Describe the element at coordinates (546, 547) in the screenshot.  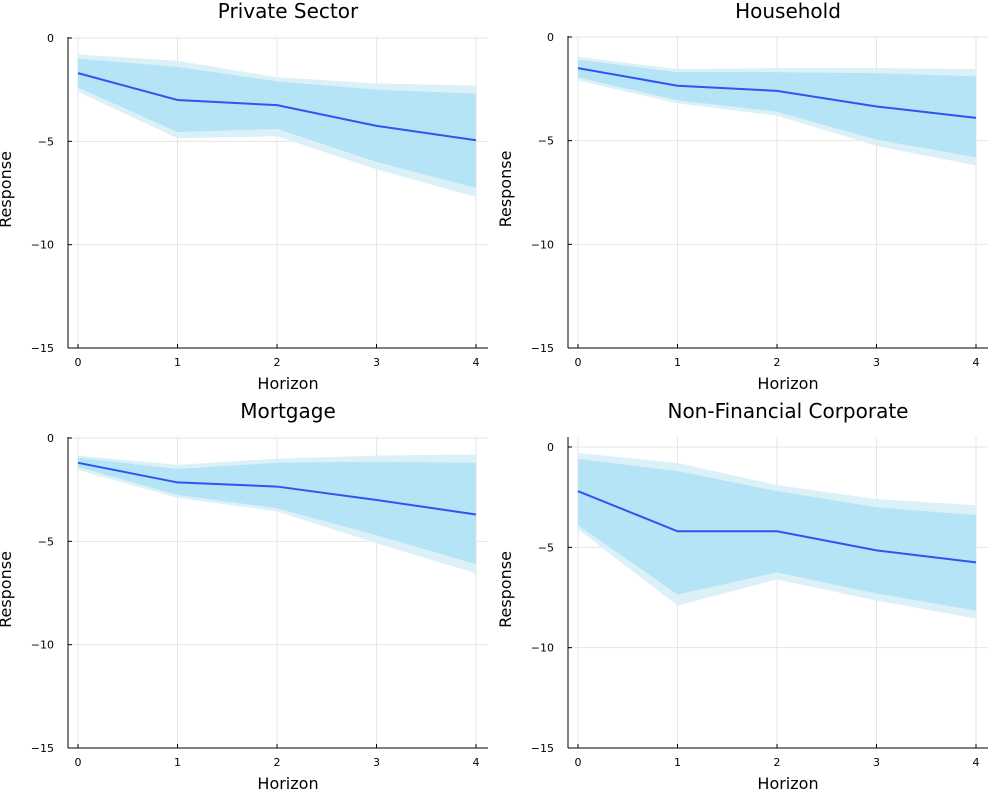
I see `non-financial-corporate-y-tick-label-1: −5` at that location.